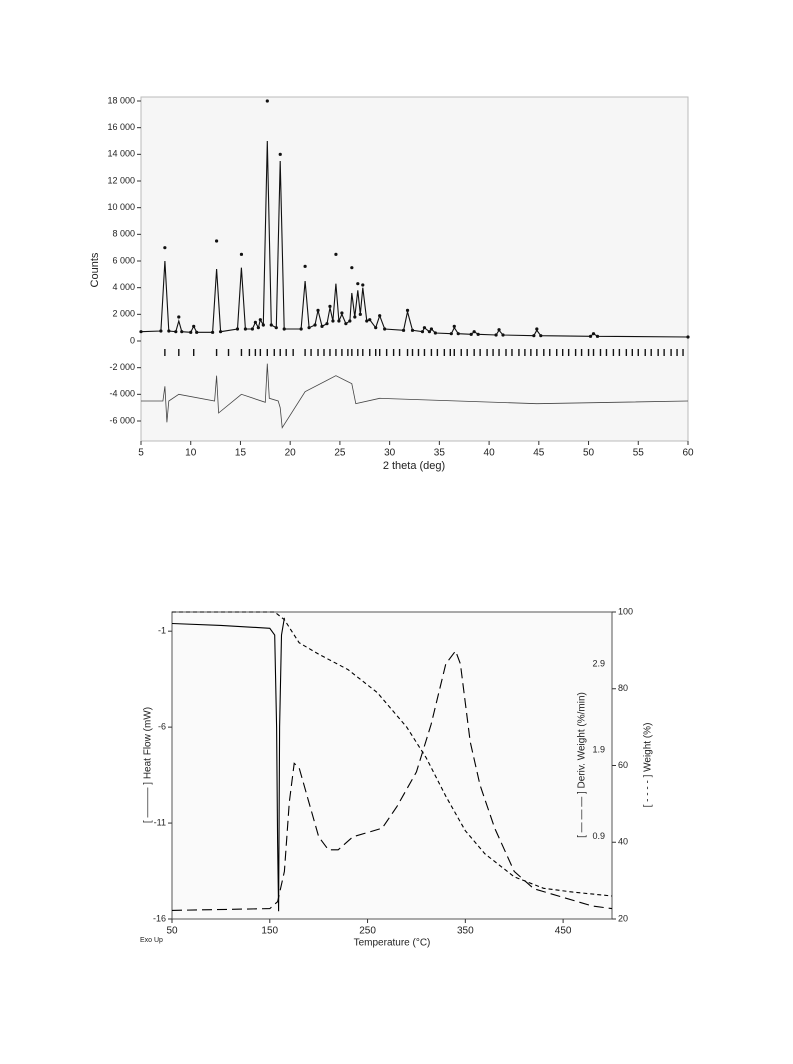  Describe the element at coordinates (95, 269) in the screenshot. I see `y-axis-title: Counts` at that location.